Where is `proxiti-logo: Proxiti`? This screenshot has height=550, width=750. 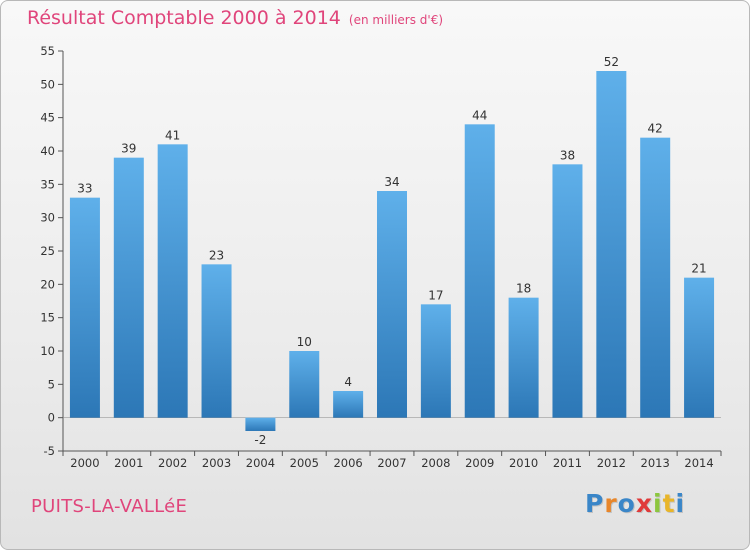
proxiti-logo: Proxiti is located at coordinates (635, 503).